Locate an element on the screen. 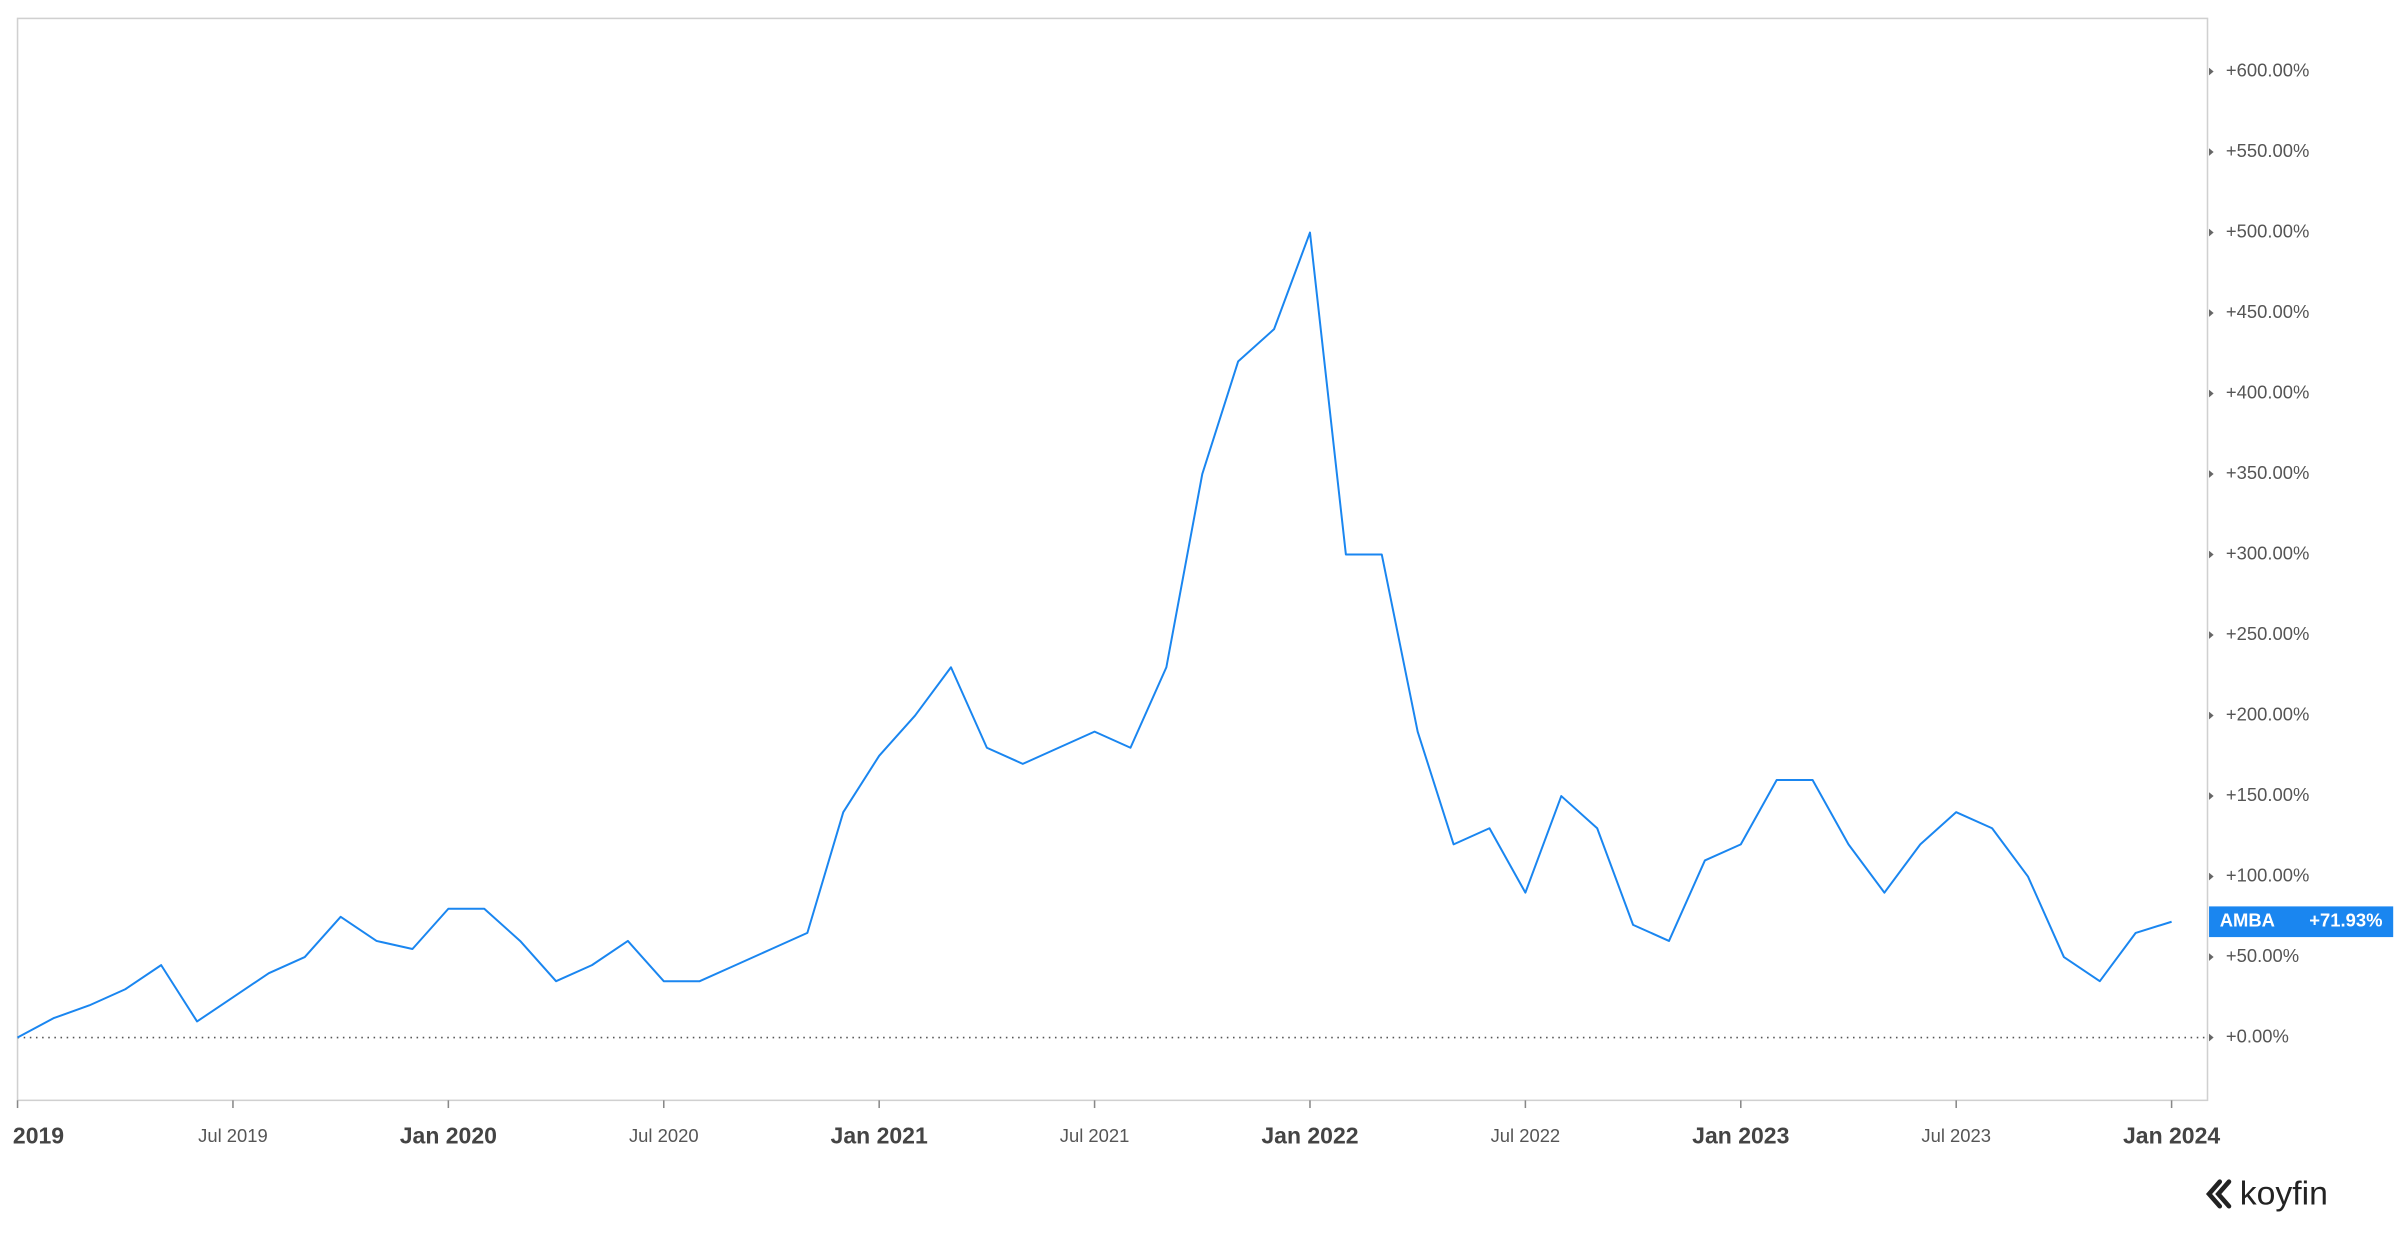 This screenshot has height=1240, width=2400. x-tick-label: Jul 2020 is located at coordinates (664, 1135).